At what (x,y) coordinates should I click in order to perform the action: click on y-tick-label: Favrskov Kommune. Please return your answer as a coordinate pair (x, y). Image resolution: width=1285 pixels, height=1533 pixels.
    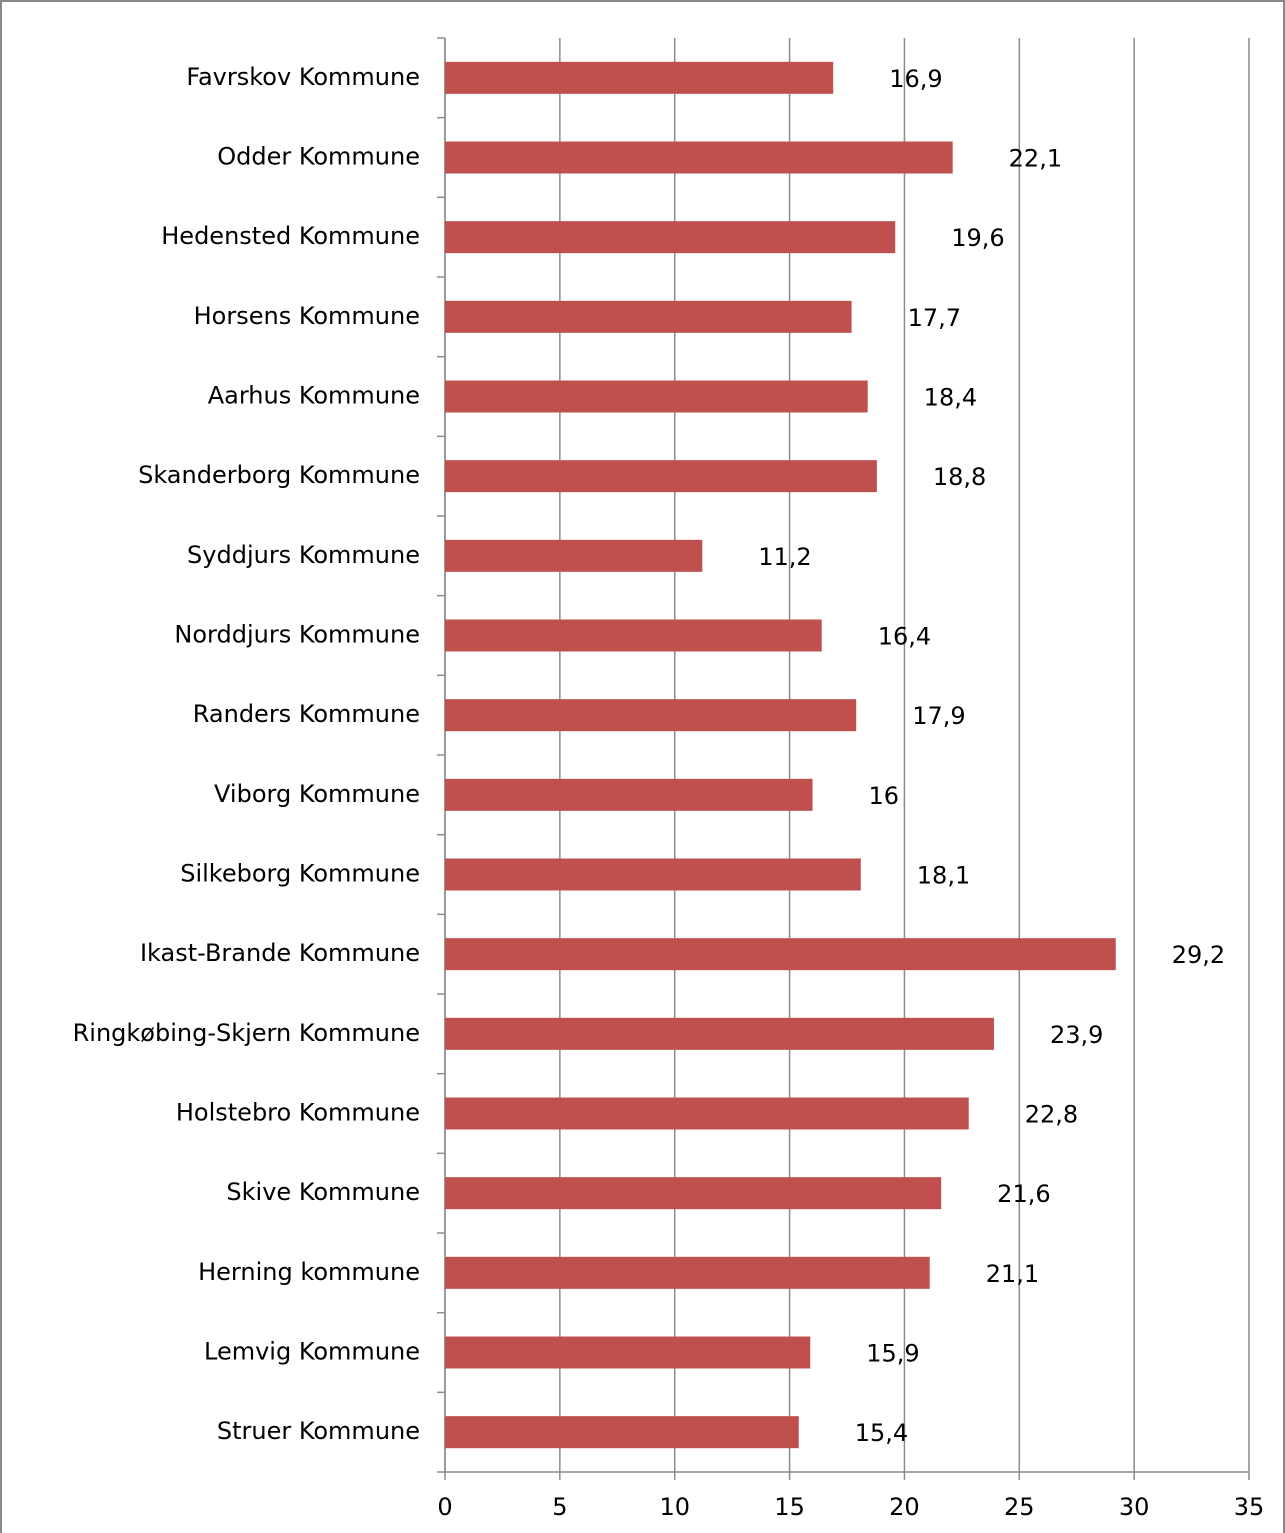
    Looking at the image, I should click on (303, 77).